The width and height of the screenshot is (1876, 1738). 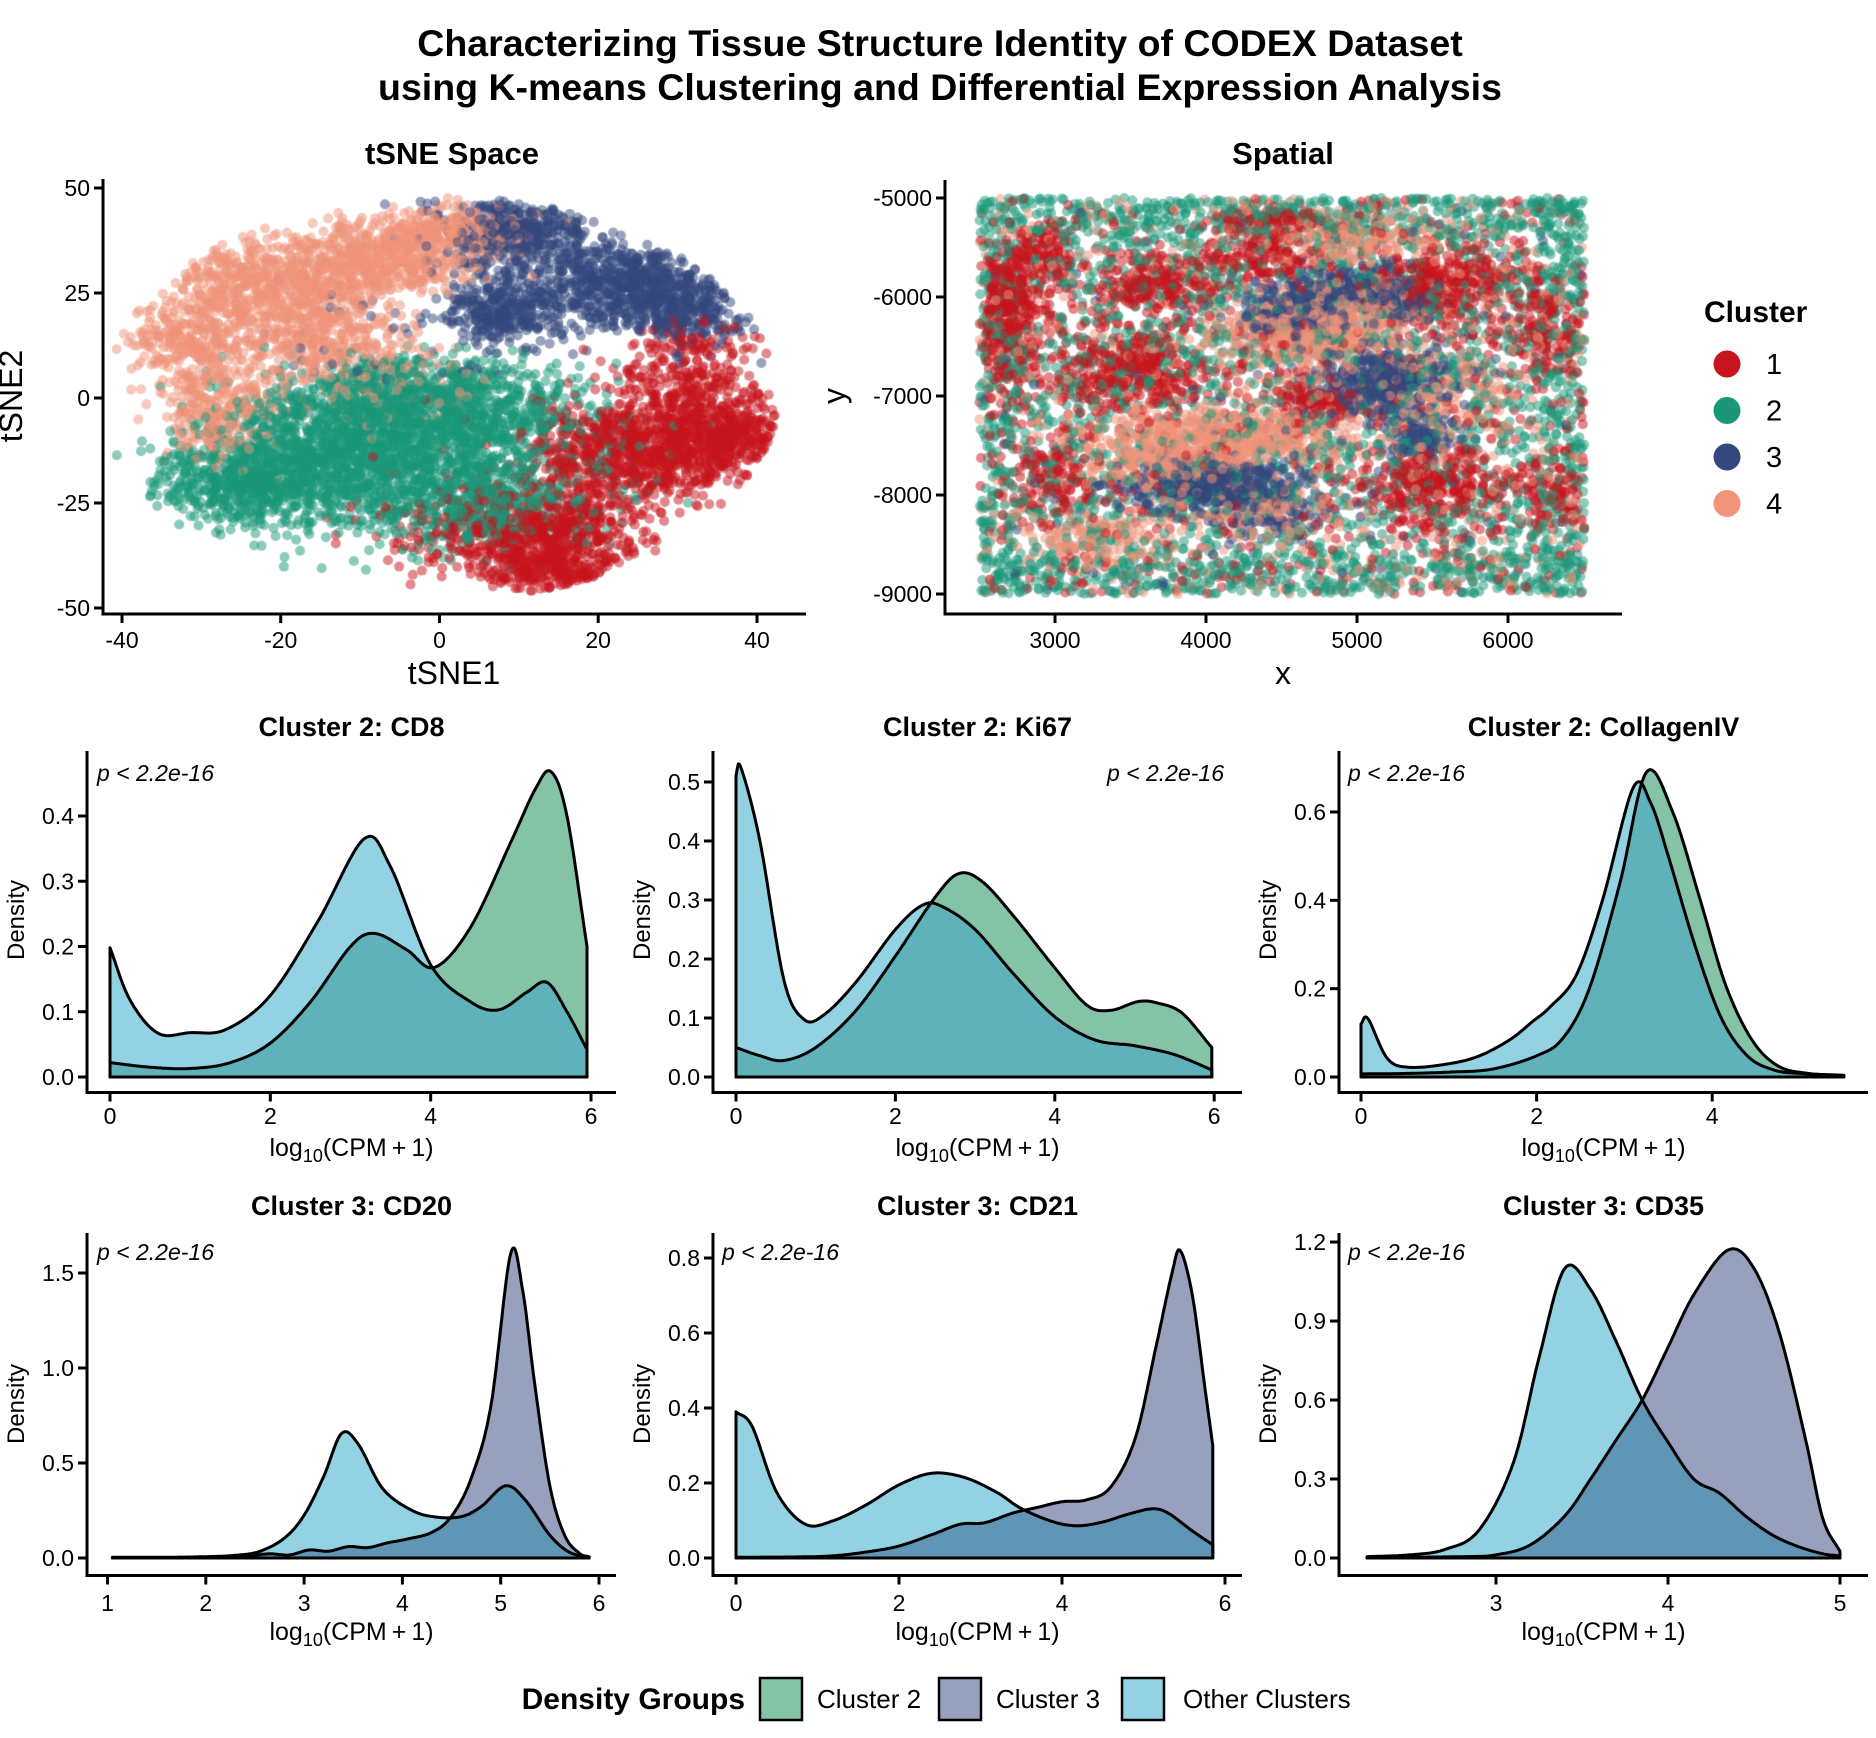 I want to click on svg-text: -40, so click(x=121, y=640).